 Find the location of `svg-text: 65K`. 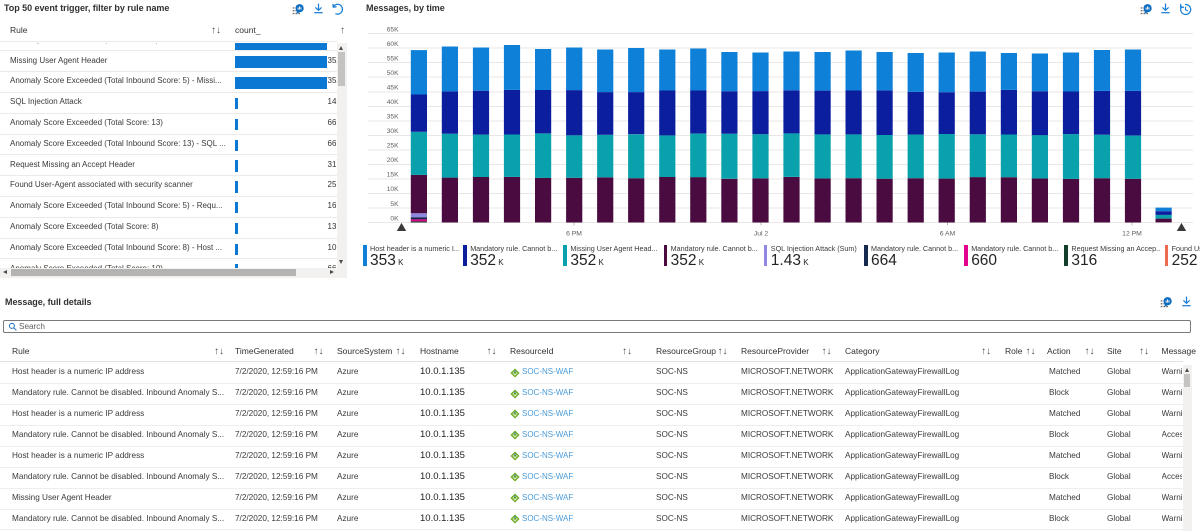

svg-text: 65K is located at coordinates (393, 30).